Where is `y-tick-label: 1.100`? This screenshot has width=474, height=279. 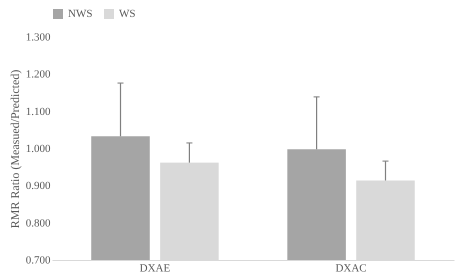
y-tick-label: 1.100 is located at coordinates (38, 112).